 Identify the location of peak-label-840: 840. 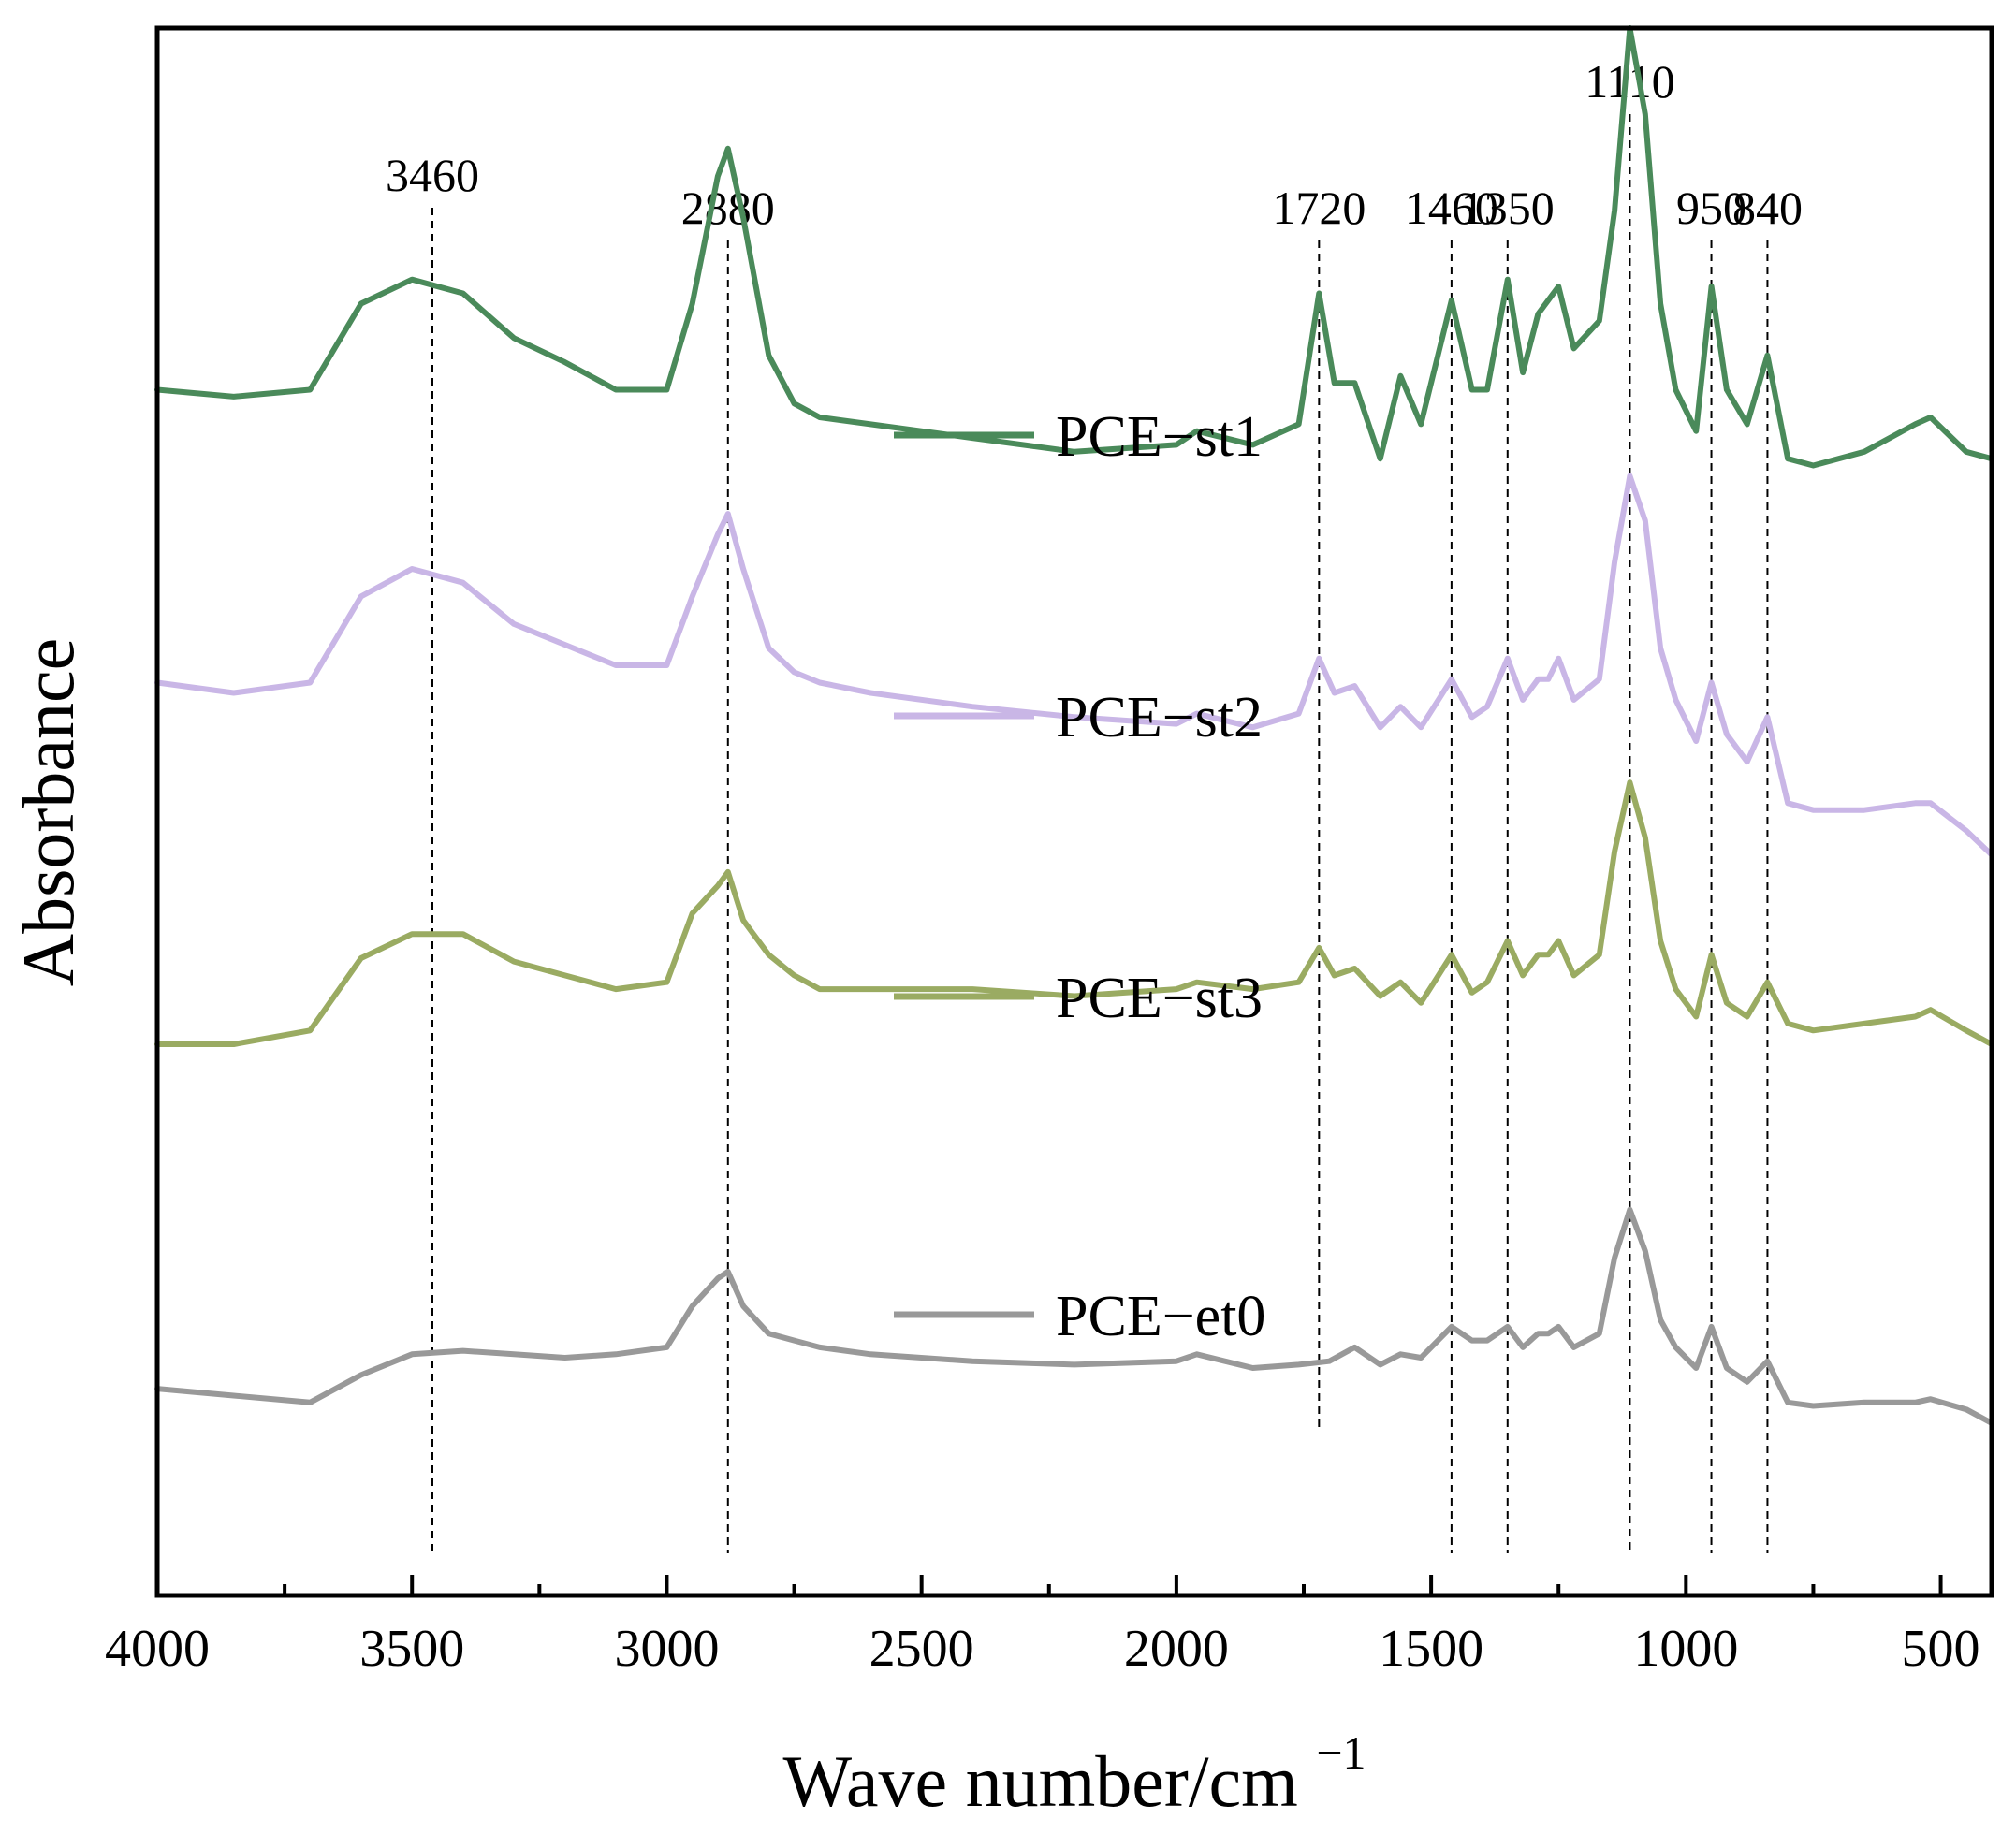
(1767, 208).